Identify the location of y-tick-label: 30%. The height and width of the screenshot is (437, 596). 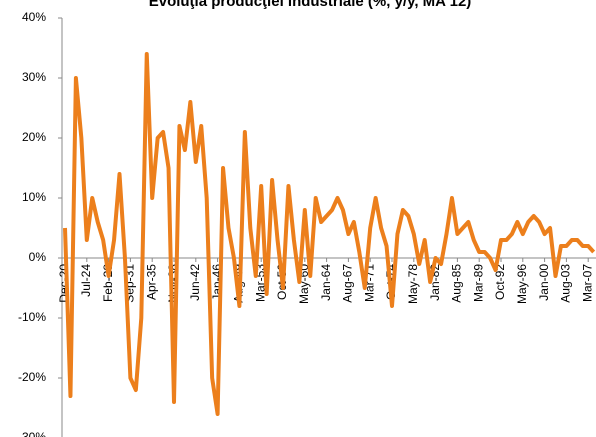
(34, 77).